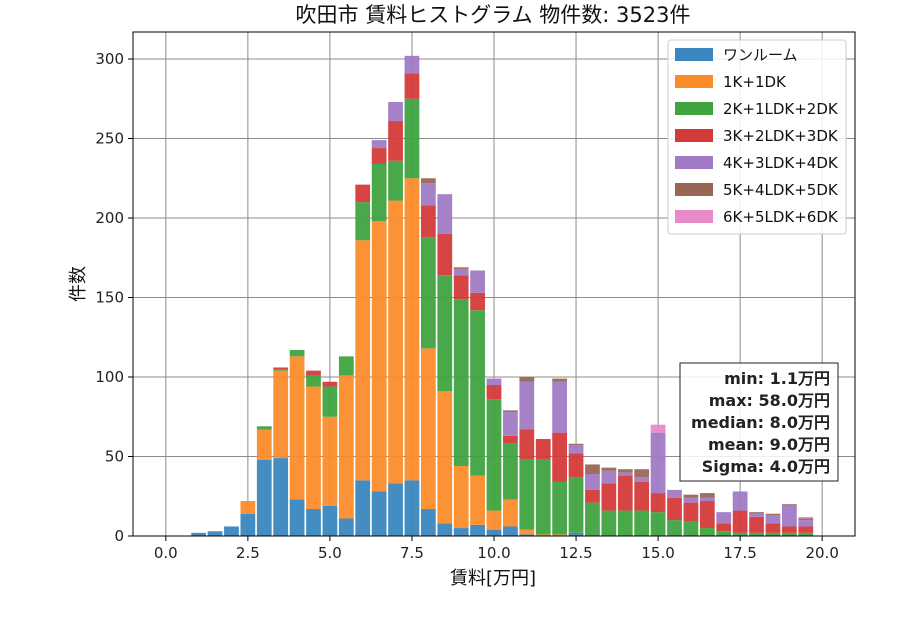 This screenshot has height=630, width=900. What do you see at coordinates (379, 513) in the screenshot?
I see `bar-1-6.5` at bounding box center [379, 513].